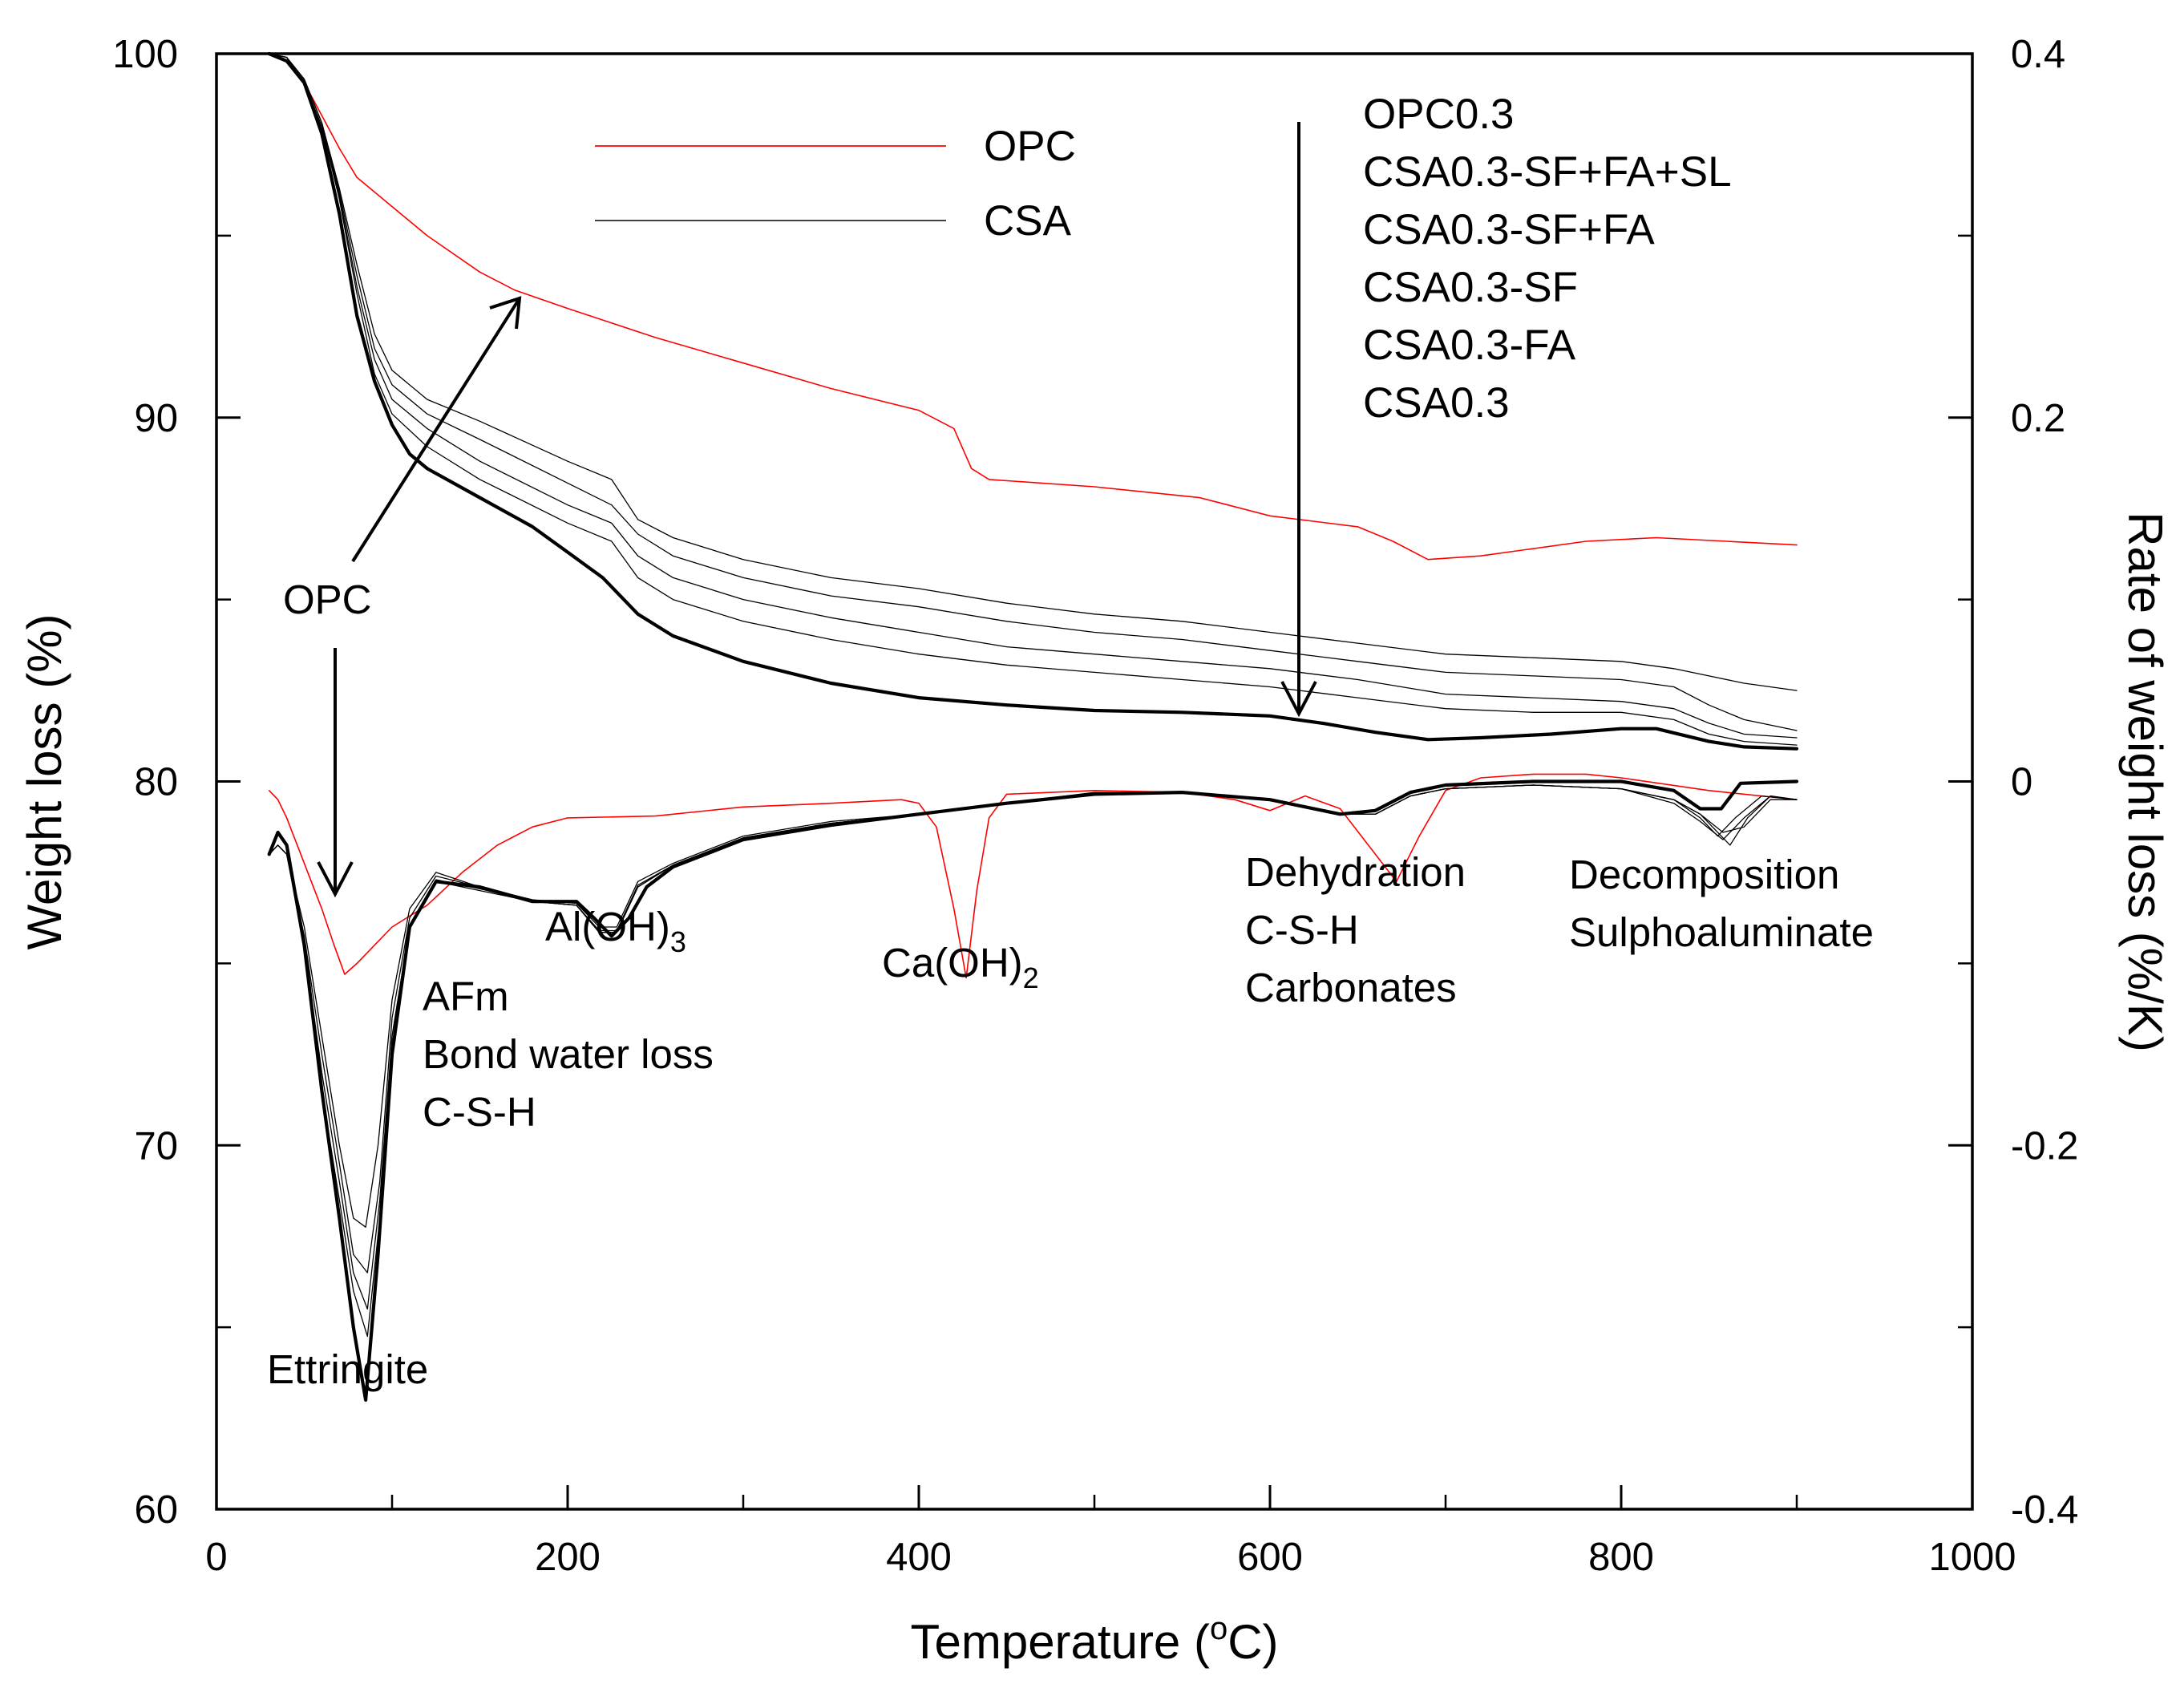 This screenshot has height=1684, width=2184. I want to click on sample-label: CSA0.3-SF+FA+SL, so click(1547, 172).